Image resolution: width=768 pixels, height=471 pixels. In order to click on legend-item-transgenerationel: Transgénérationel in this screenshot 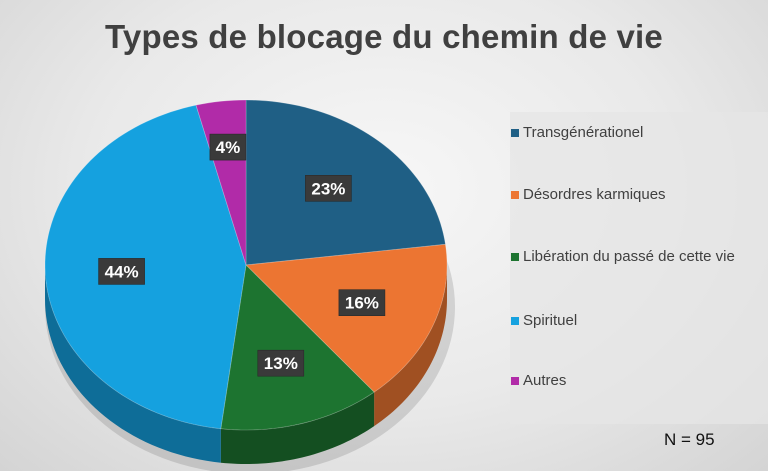, I will do `click(632, 133)`.